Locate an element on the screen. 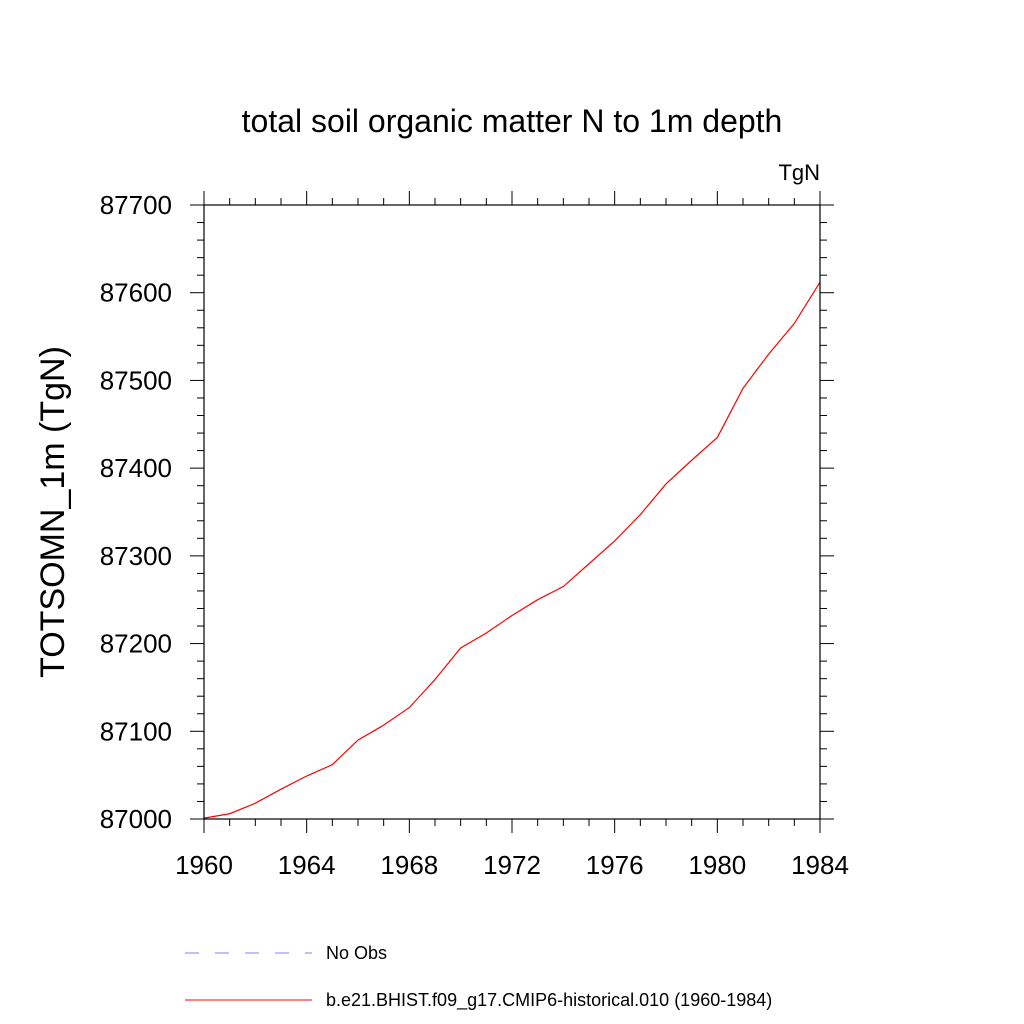 Image resolution: width=1024 pixels, height=1024 pixels. chart-title: total soil organic matter N to 1m depth is located at coordinates (512, 121).